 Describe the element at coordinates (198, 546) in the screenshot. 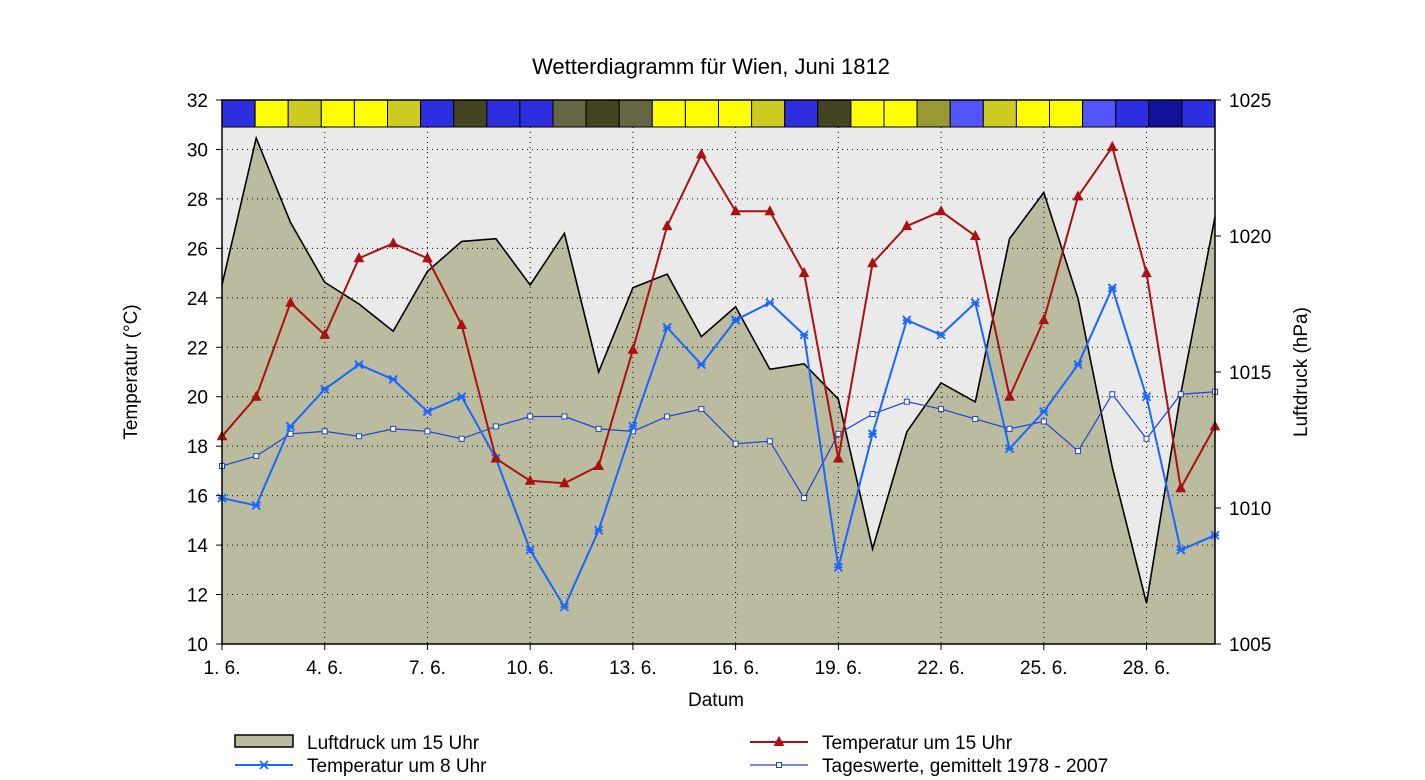

I see `y-left-tick-label: 14` at that location.